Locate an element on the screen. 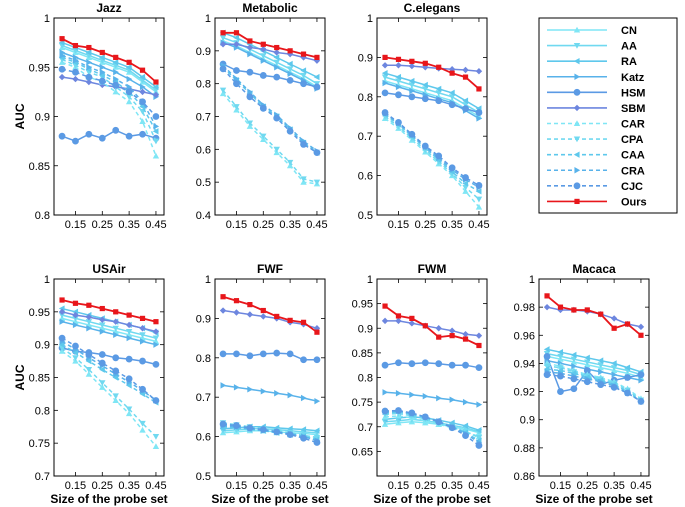 This screenshot has height=507, width=685. legend-label: CRA is located at coordinates (633, 171).